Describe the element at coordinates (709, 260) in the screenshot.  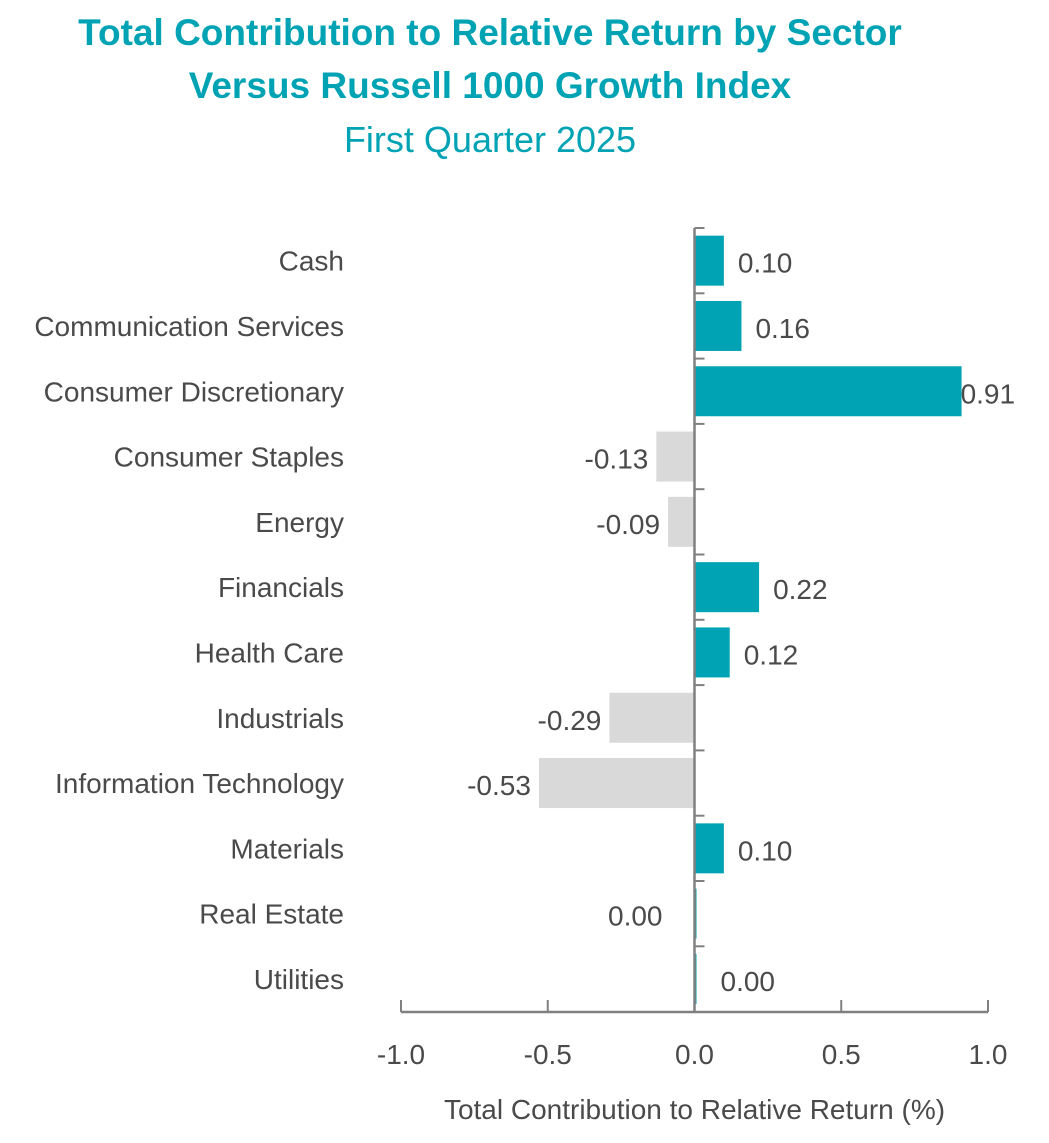
I see `bar-cash` at that location.